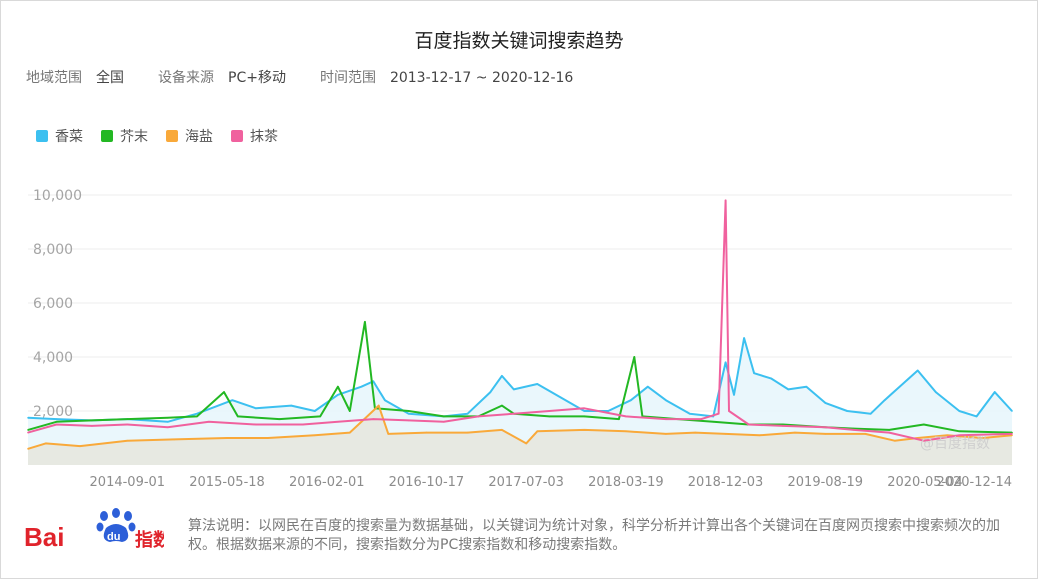 Image resolution: width=1038 pixels, height=579 pixels. I want to click on region-value: 全国, so click(110, 78).